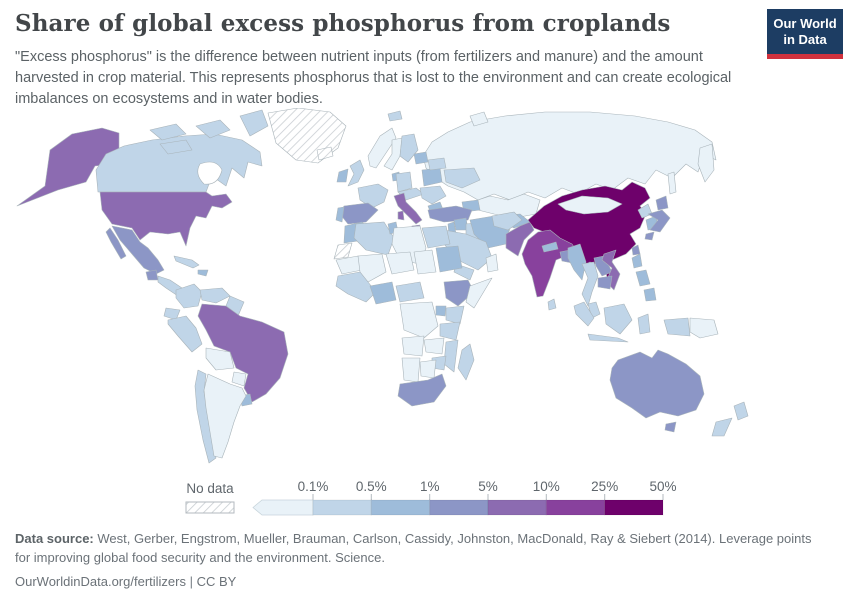 Image resolution: width=850 pixels, height=600 pixels. Describe the element at coordinates (68, 167) in the screenshot. I see `country-alaska` at that location.